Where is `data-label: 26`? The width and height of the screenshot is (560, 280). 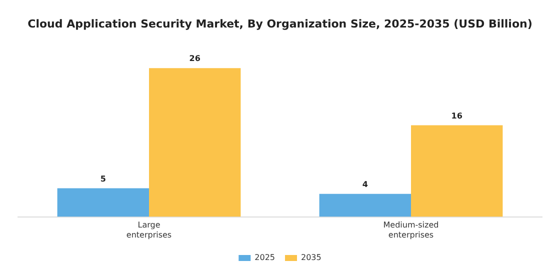
data-label: 26 is located at coordinates (195, 59).